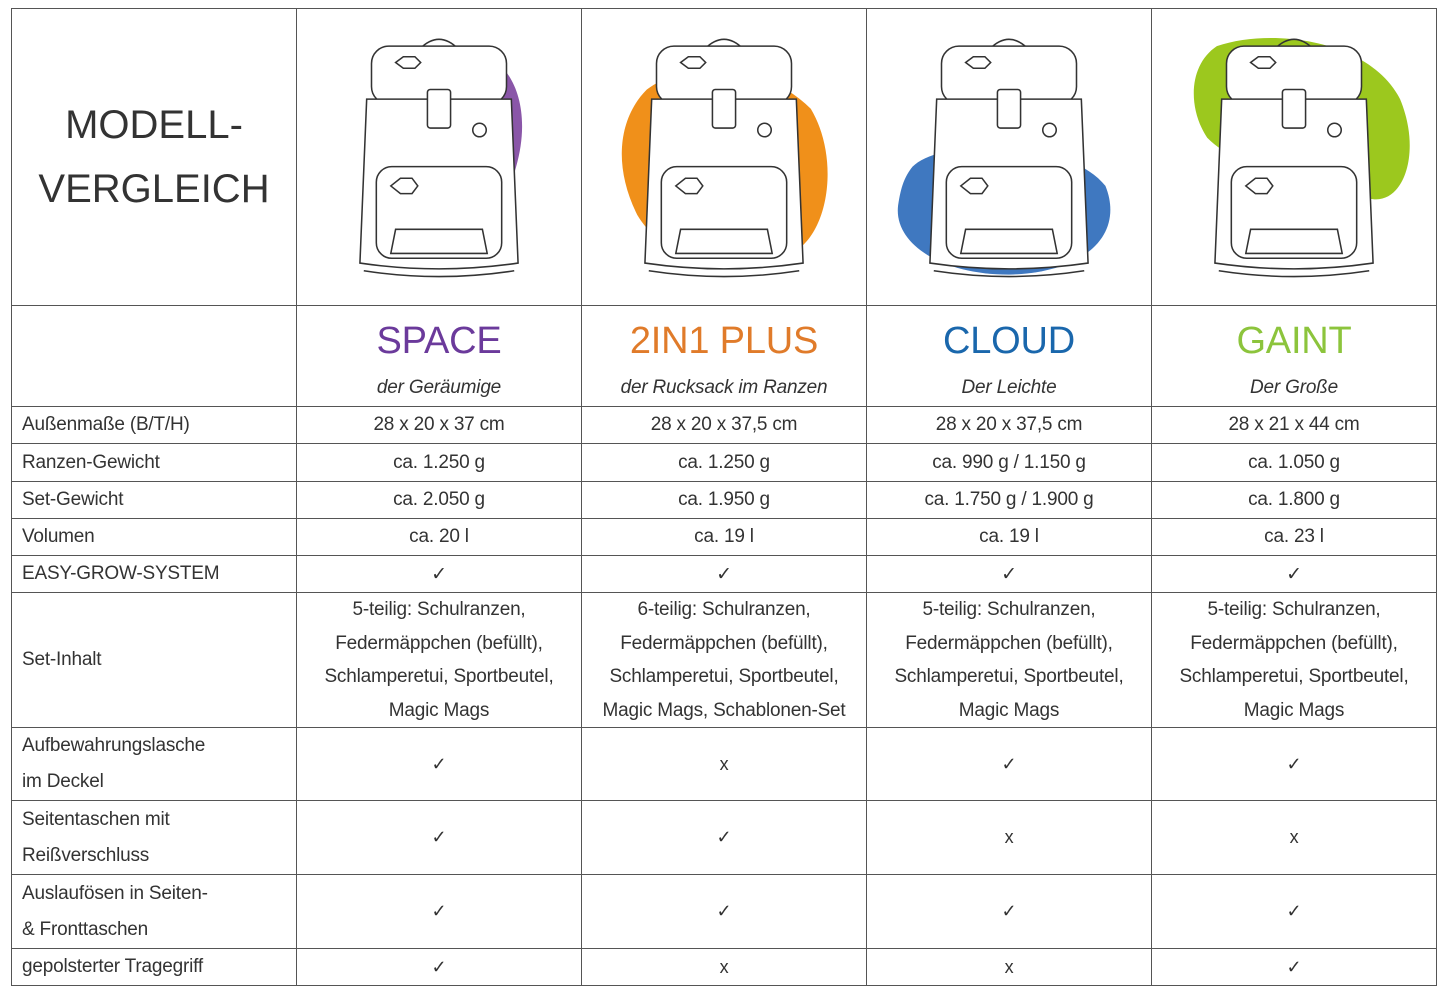 The height and width of the screenshot is (992, 1445). I want to click on backpack-image-space, so click(439, 157).